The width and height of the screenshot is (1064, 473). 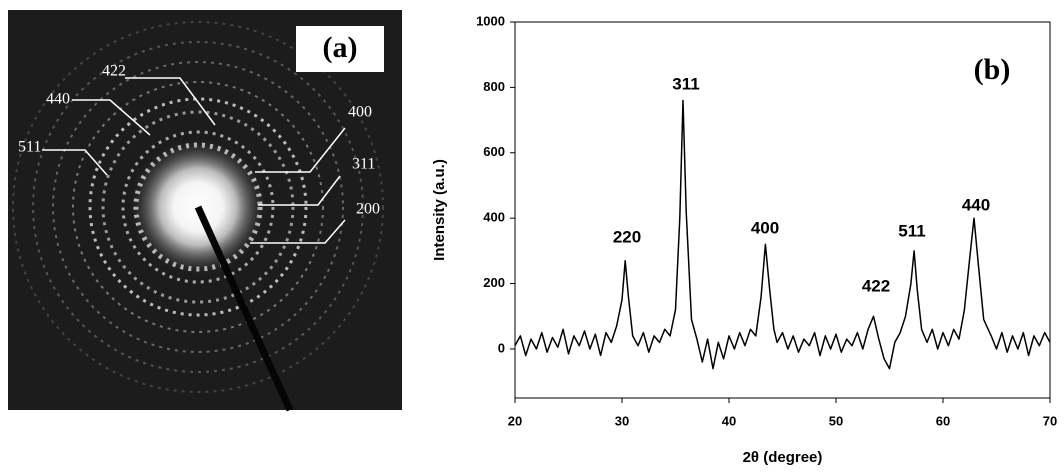 I want to click on peak-label: 511, so click(x=911, y=230).